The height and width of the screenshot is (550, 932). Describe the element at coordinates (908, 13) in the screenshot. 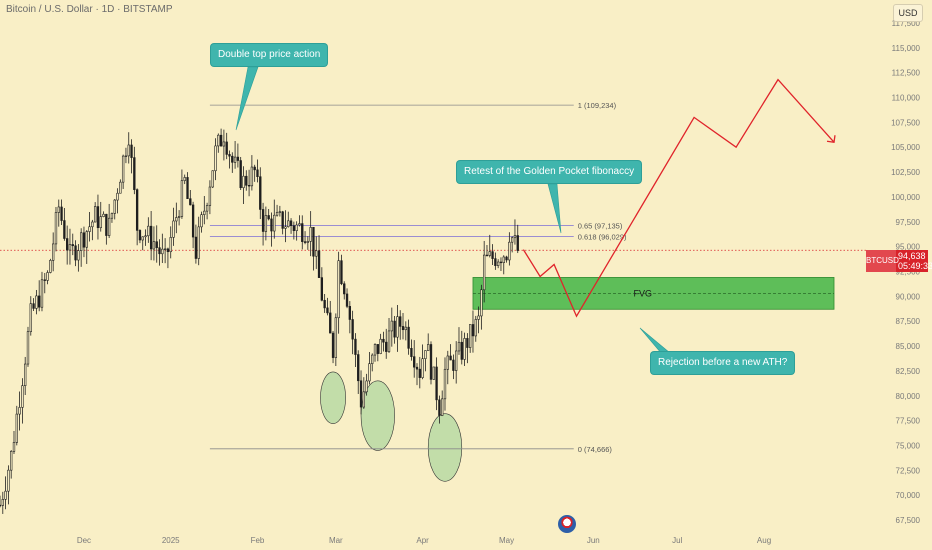

I see `currency-button: USD` at that location.